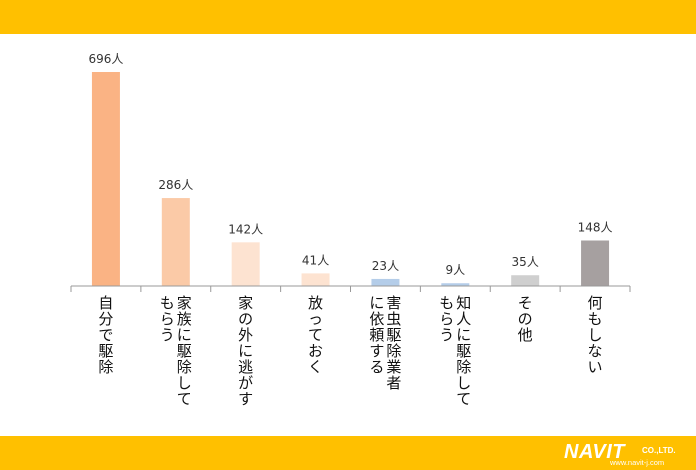 This screenshot has height=470, width=696. What do you see at coordinates (245, 367) in the screenshot?
I see `category-label-3-char: 逃` at bounding box center [245, 367].